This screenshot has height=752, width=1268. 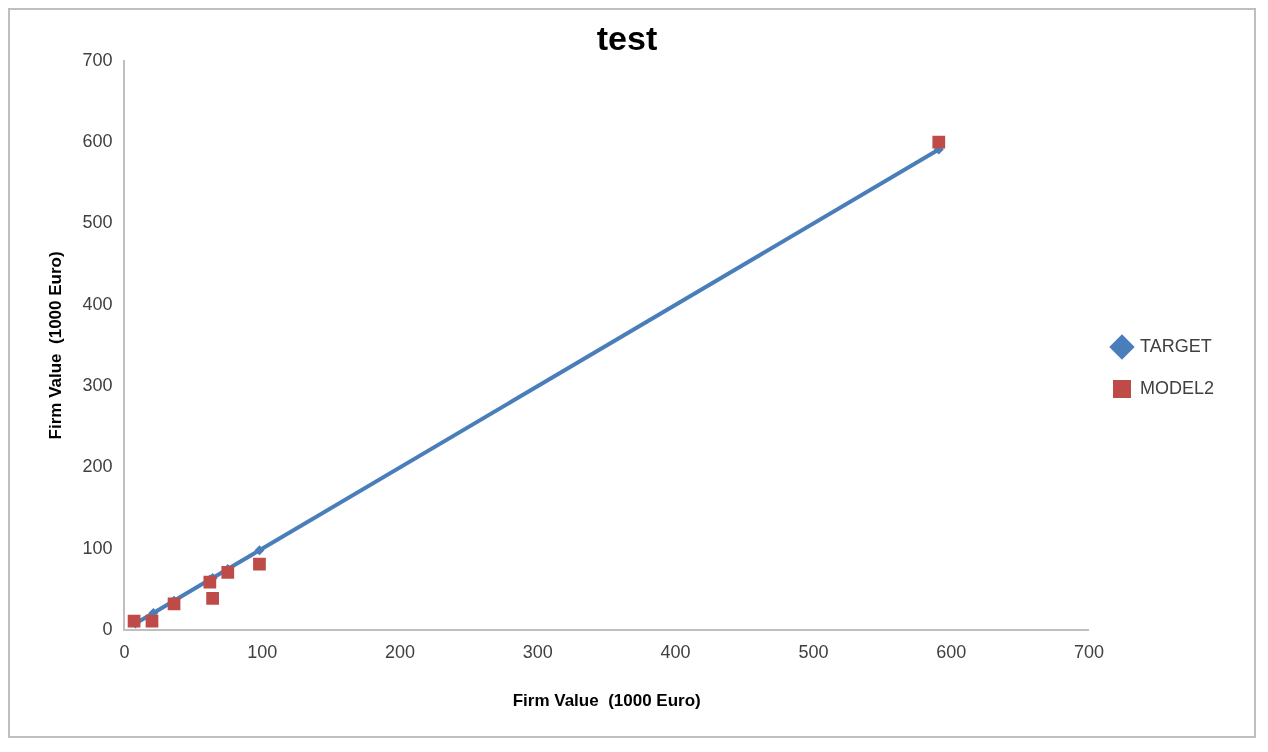 What do you see at coordinates (124, 651) in the screenshot?
I see `x-tick-label: 0` at bounding box center [124, 651].